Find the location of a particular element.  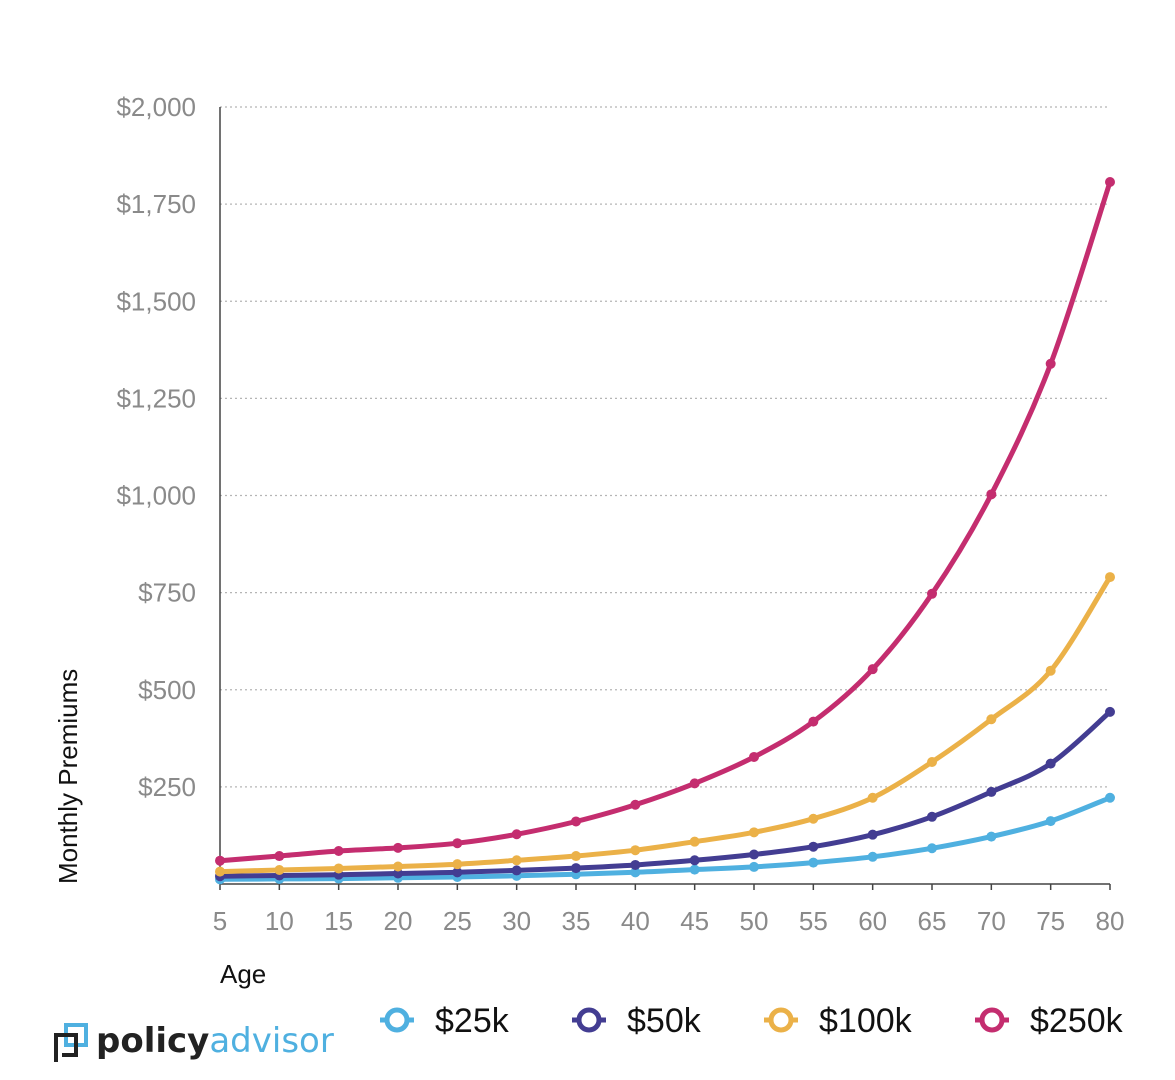

legend-label: $50k is located at coordinates (664, 1021).